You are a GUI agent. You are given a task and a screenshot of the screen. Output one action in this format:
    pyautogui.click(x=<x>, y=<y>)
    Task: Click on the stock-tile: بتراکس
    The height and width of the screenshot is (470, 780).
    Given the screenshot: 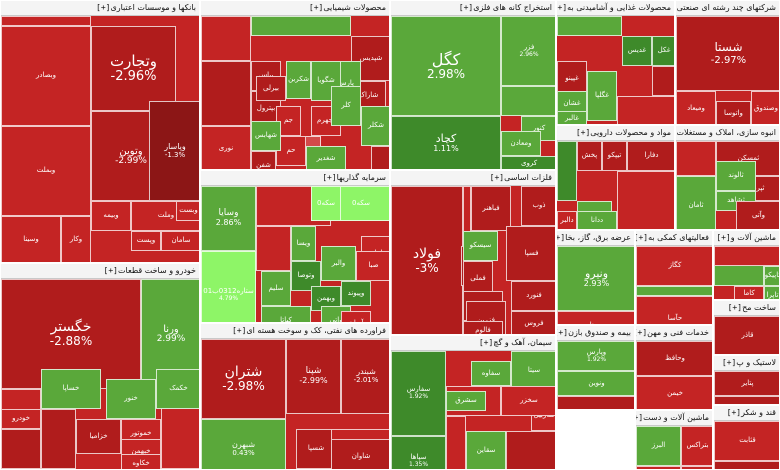 What is the action you would take?
    pyautogui.click(x=696, y=446)
    